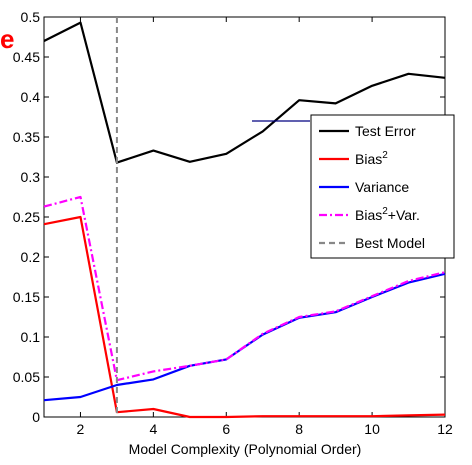  What do you see at coordinates (81, 429) in the screenshot?
I see `x-tick-label: 2` at bounding box center [81, 429].